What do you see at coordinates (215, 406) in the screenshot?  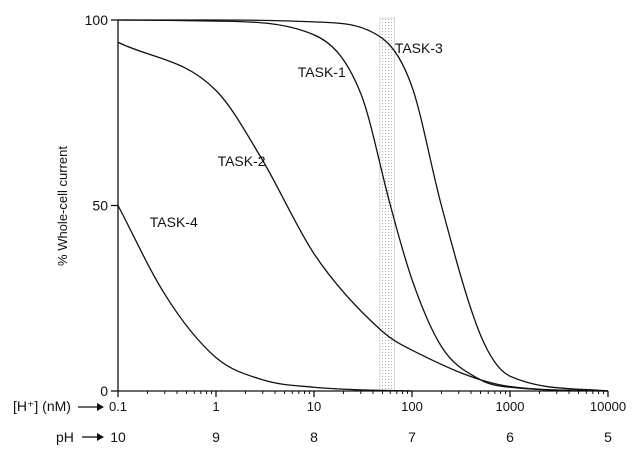 I see `x-tick-label: 1` at bounding box center [215, 406].